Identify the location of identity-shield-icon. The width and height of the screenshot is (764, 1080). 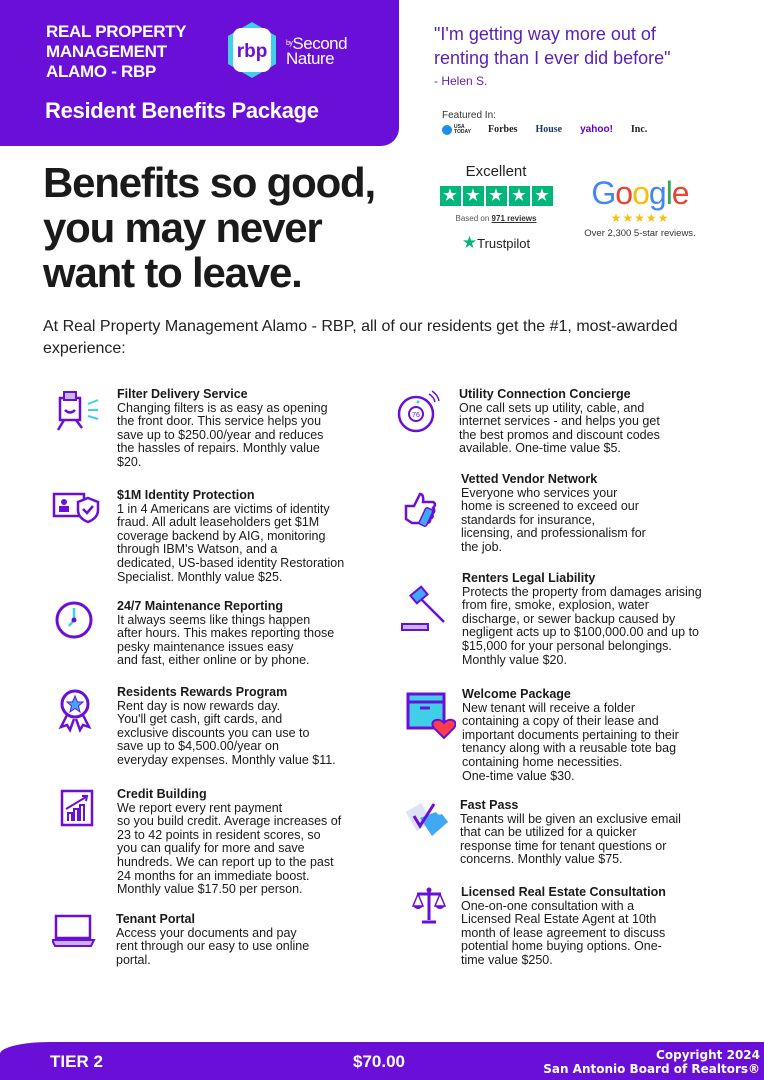
(76, 508).